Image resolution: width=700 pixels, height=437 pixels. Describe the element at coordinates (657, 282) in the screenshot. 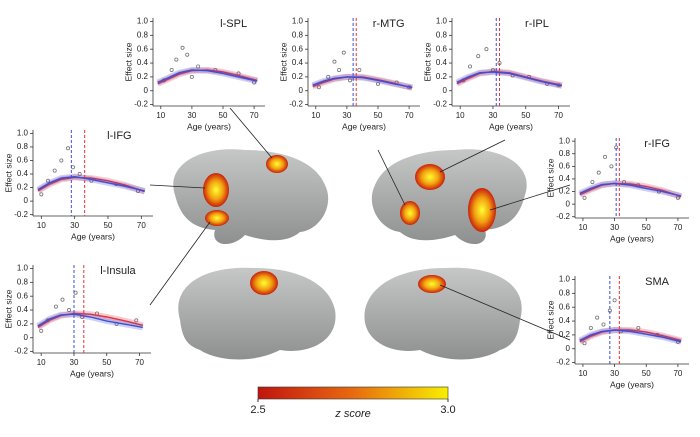

I see `chart-title: SMA` at that location.